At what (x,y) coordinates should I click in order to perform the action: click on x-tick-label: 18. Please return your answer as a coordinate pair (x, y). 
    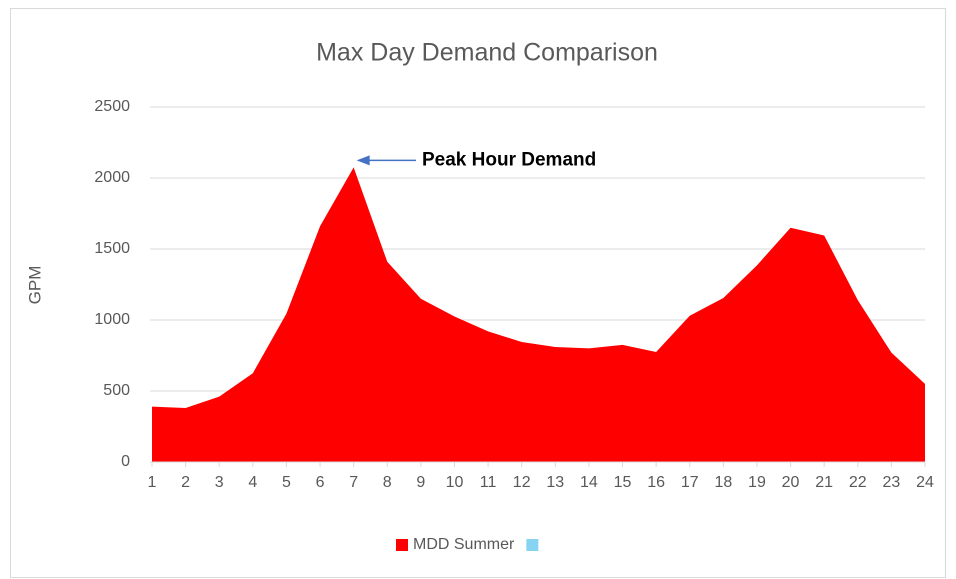
    Looking at the image, I should click on (723, 482).